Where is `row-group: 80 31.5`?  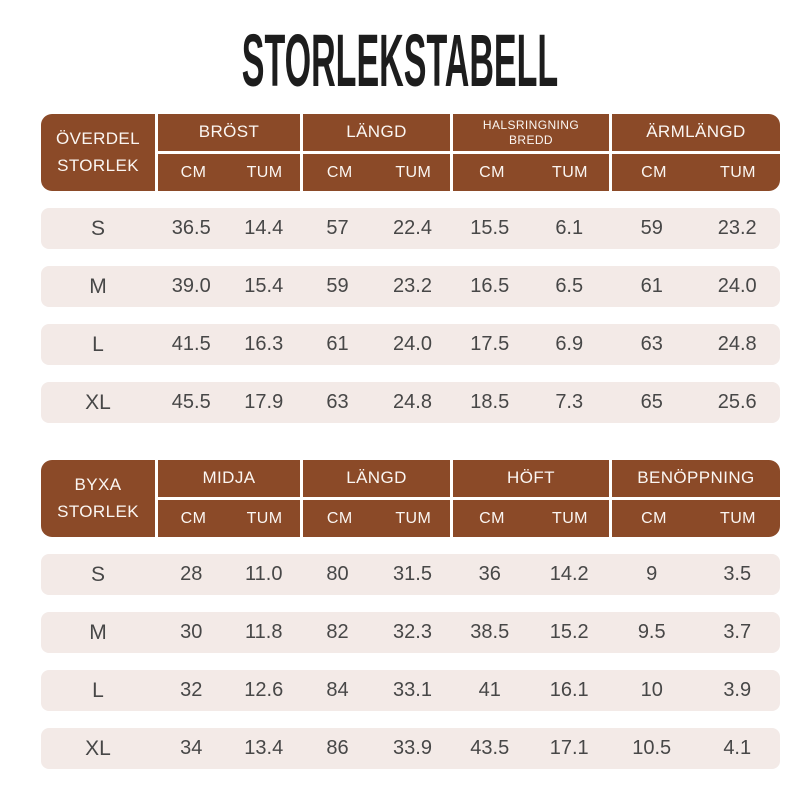 row-group: 80 31.5 is located at coordinates (375, 574).